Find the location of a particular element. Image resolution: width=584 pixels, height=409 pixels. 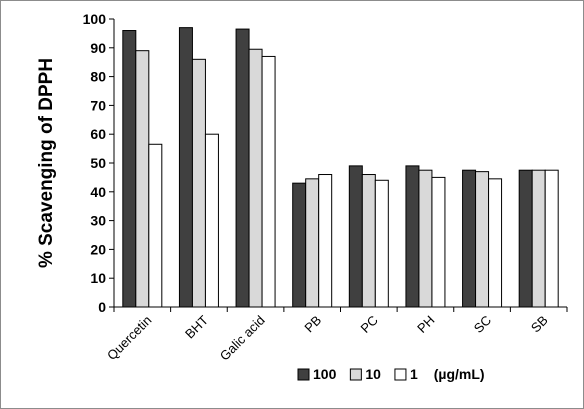

x-category-label: Quercetin is located at coordinates (129, 338).